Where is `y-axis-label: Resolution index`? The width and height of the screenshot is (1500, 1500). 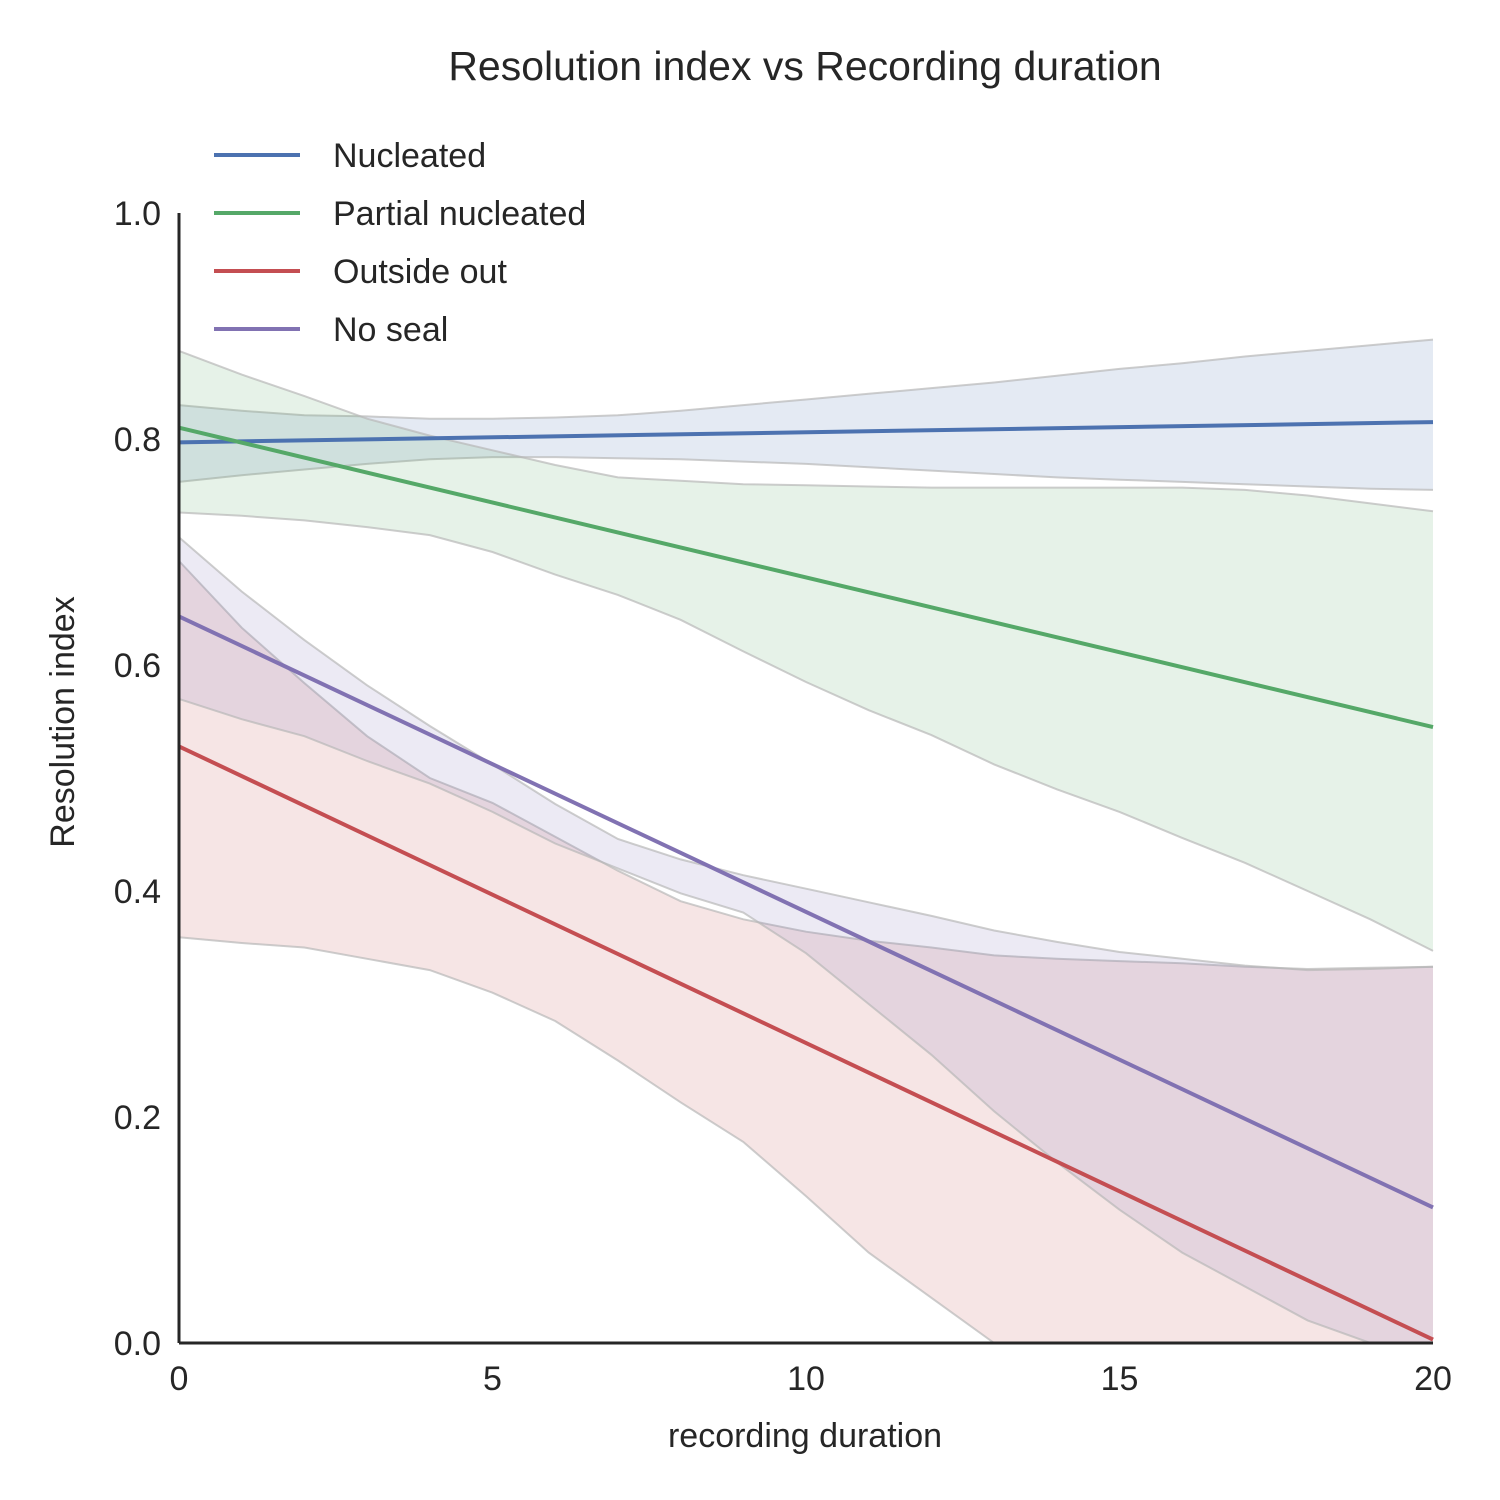 y-axis-label: Resolution index is located at coordinates (63, 721).